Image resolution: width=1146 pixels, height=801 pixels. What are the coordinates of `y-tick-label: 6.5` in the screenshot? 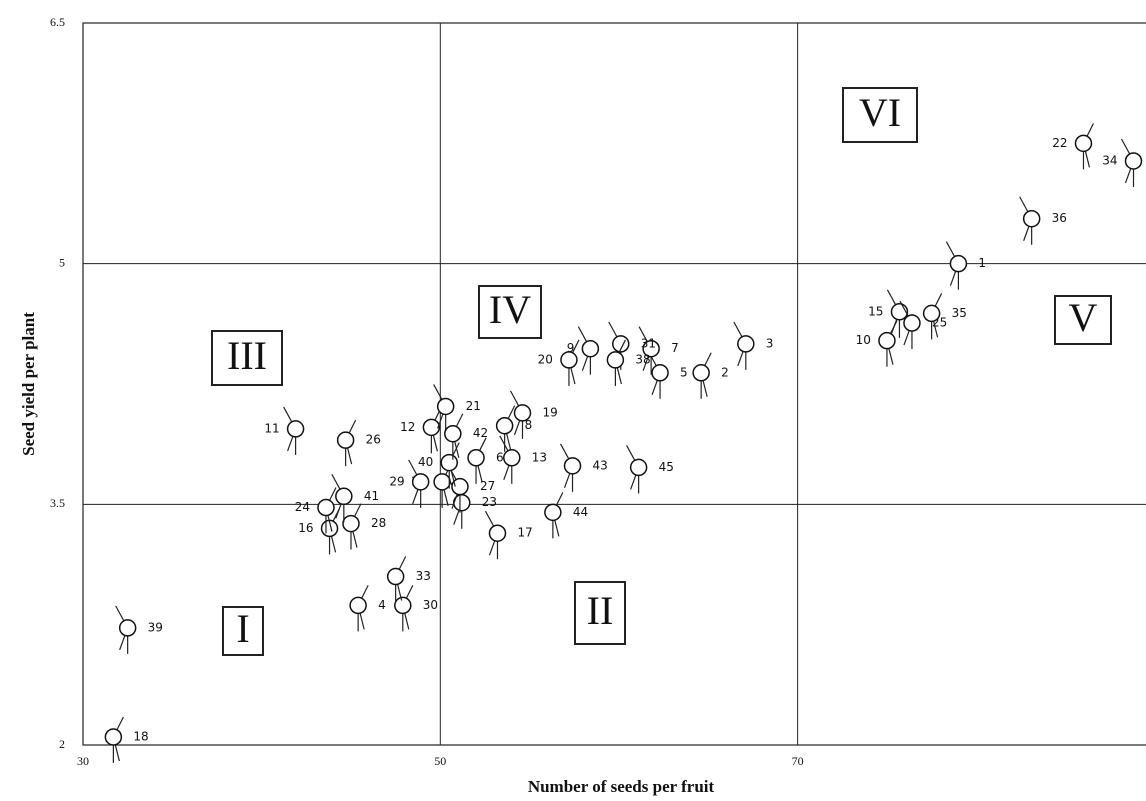 It's located at (57, 22).